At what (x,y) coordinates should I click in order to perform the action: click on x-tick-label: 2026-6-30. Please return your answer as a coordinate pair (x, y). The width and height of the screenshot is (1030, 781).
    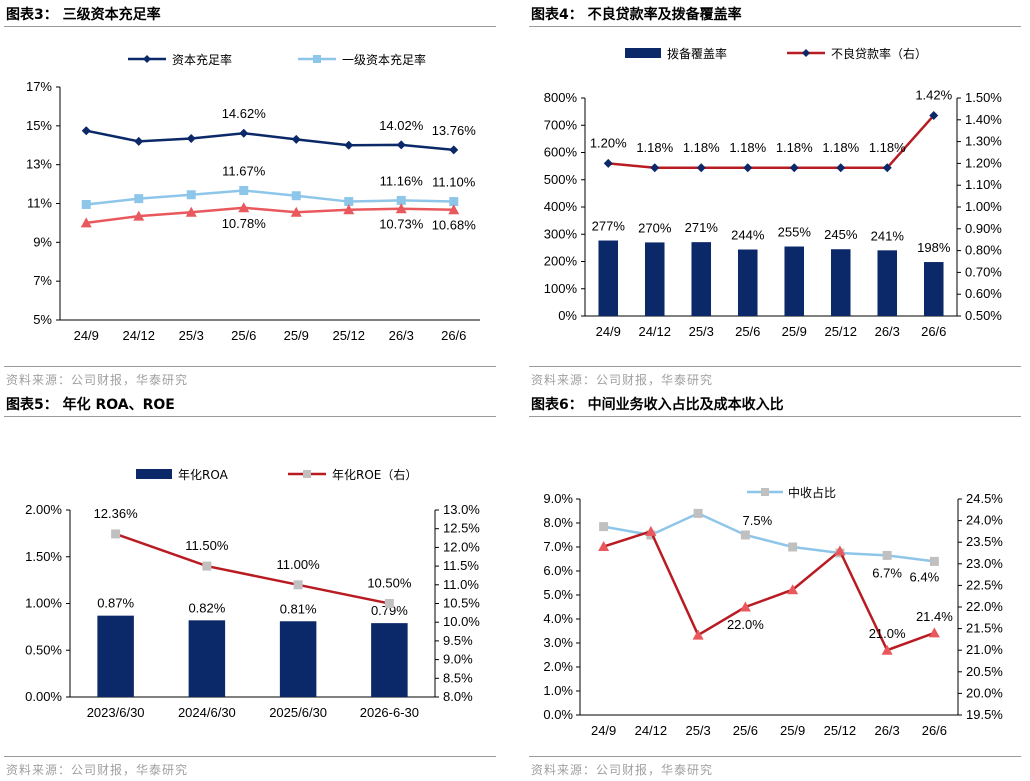
    Looking at the image, I should click on (389, 712).